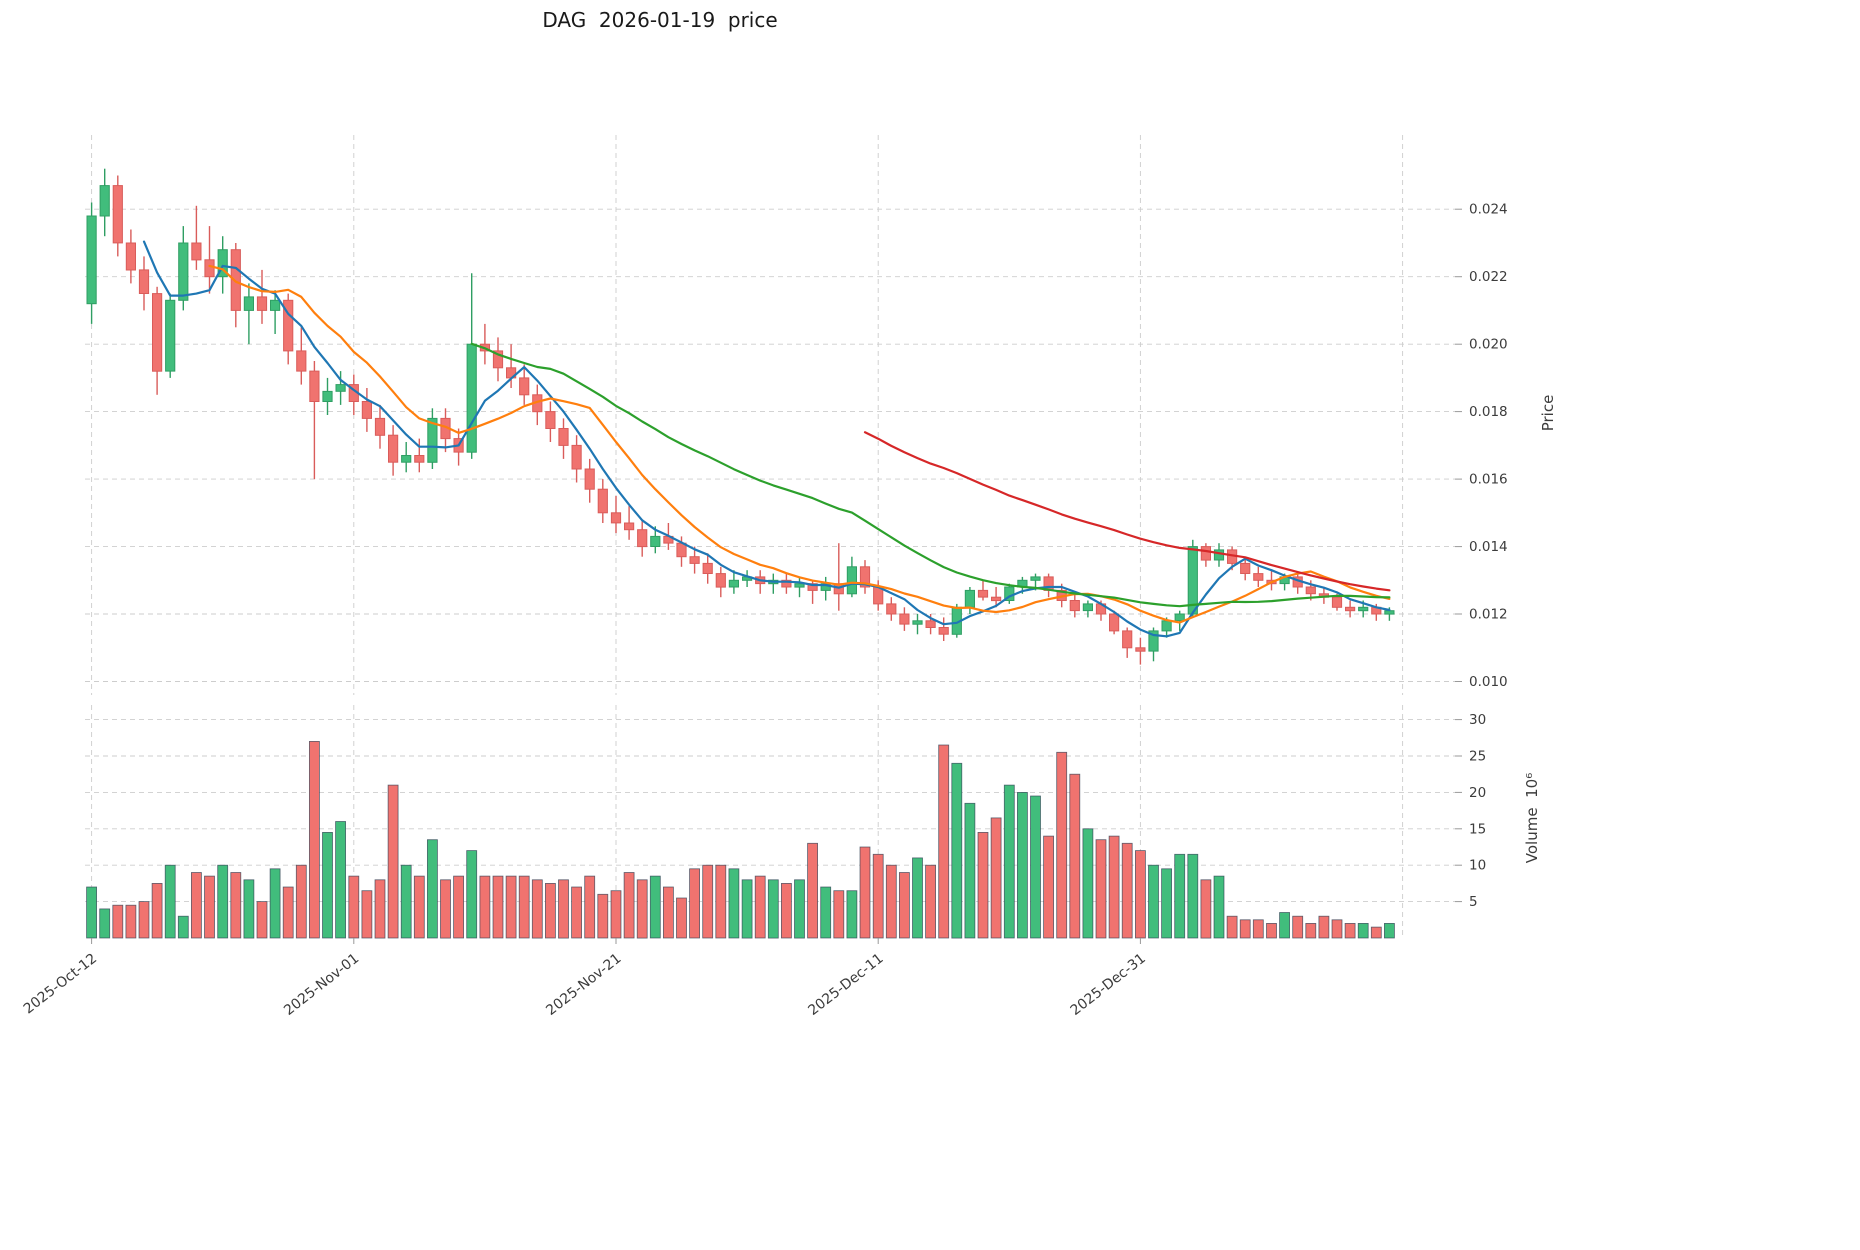 This screenshot has height=1250, width=1860. Describe the element at coordinates (1488, 412) in the screenshot. I see `price-tick-label: 0.018` at that location.